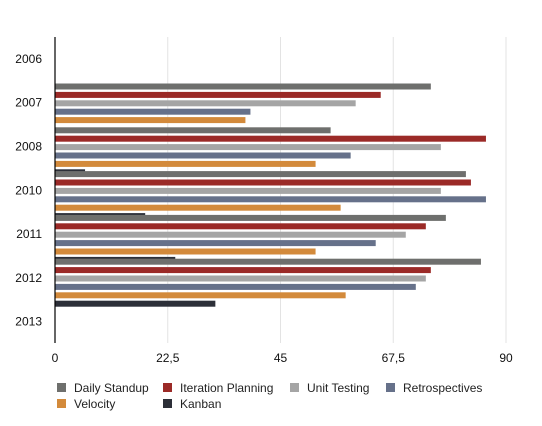 The height and width of the screenshot is (426, 542). What do you see at coordinates (153, 111) in the screenshot?
I see `bar-retrospectives-2007` at bounding box center [153, 111].